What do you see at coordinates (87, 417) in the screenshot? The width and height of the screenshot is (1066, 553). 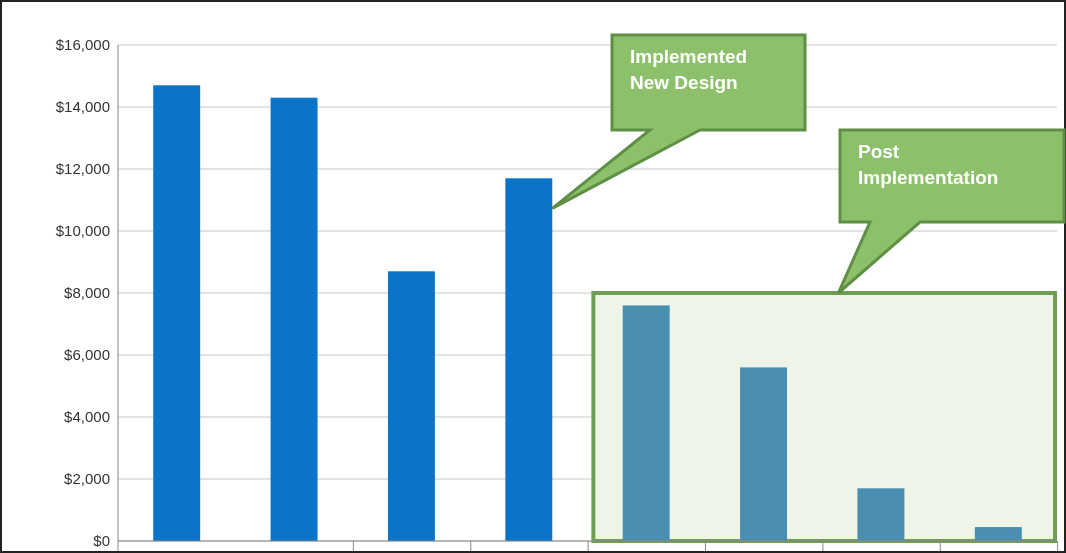 I see `y-tick-label: $4,000` at bounding box center [87, 417].